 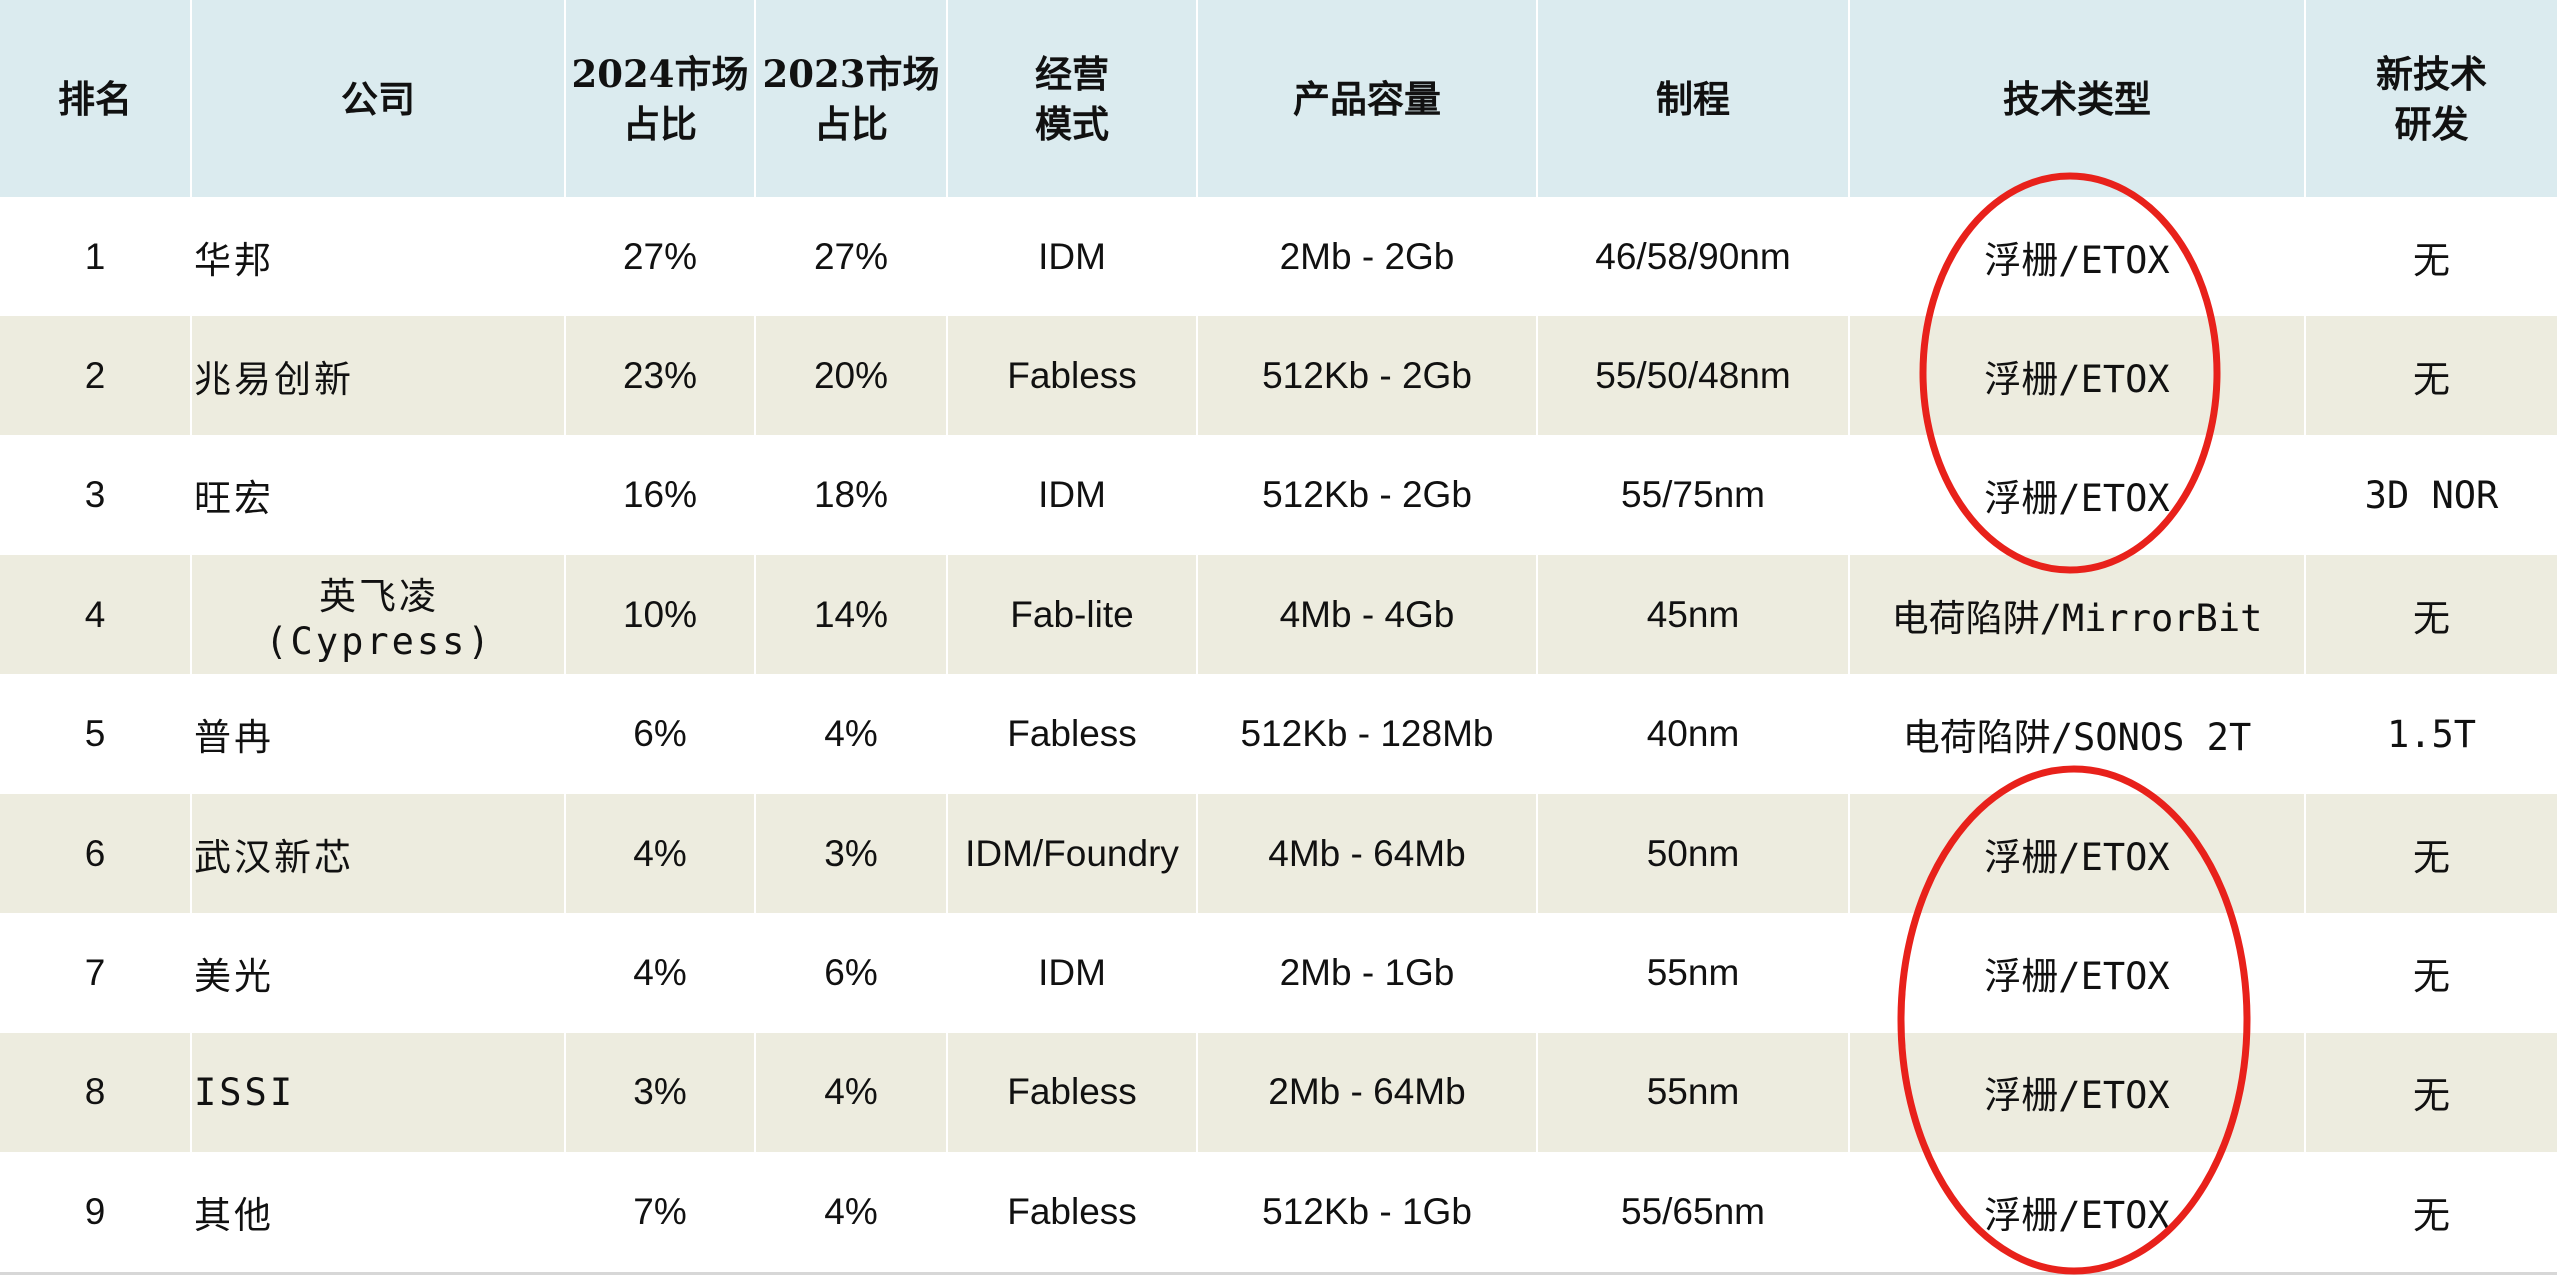 I want to click on company-cell: 其他, so click(x=234, y=1215).